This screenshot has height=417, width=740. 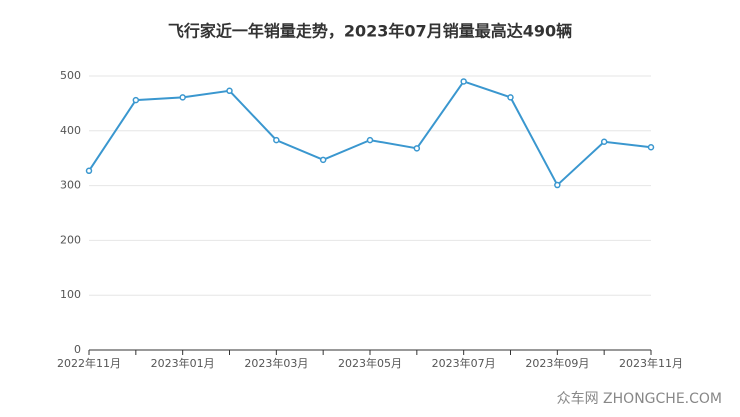 What do you see at coordinates (651, 363) in the screenshot?
I see `x-tick-label: 2023年11月` at bounding box center [651, 363].